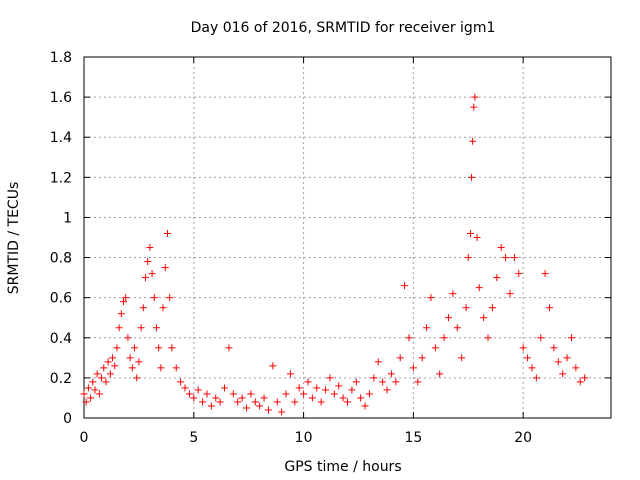  What do you see at coordinates (193, 438) in the screenshot?
I see `x-tick-label: 5` at bounding box center [193, 438].